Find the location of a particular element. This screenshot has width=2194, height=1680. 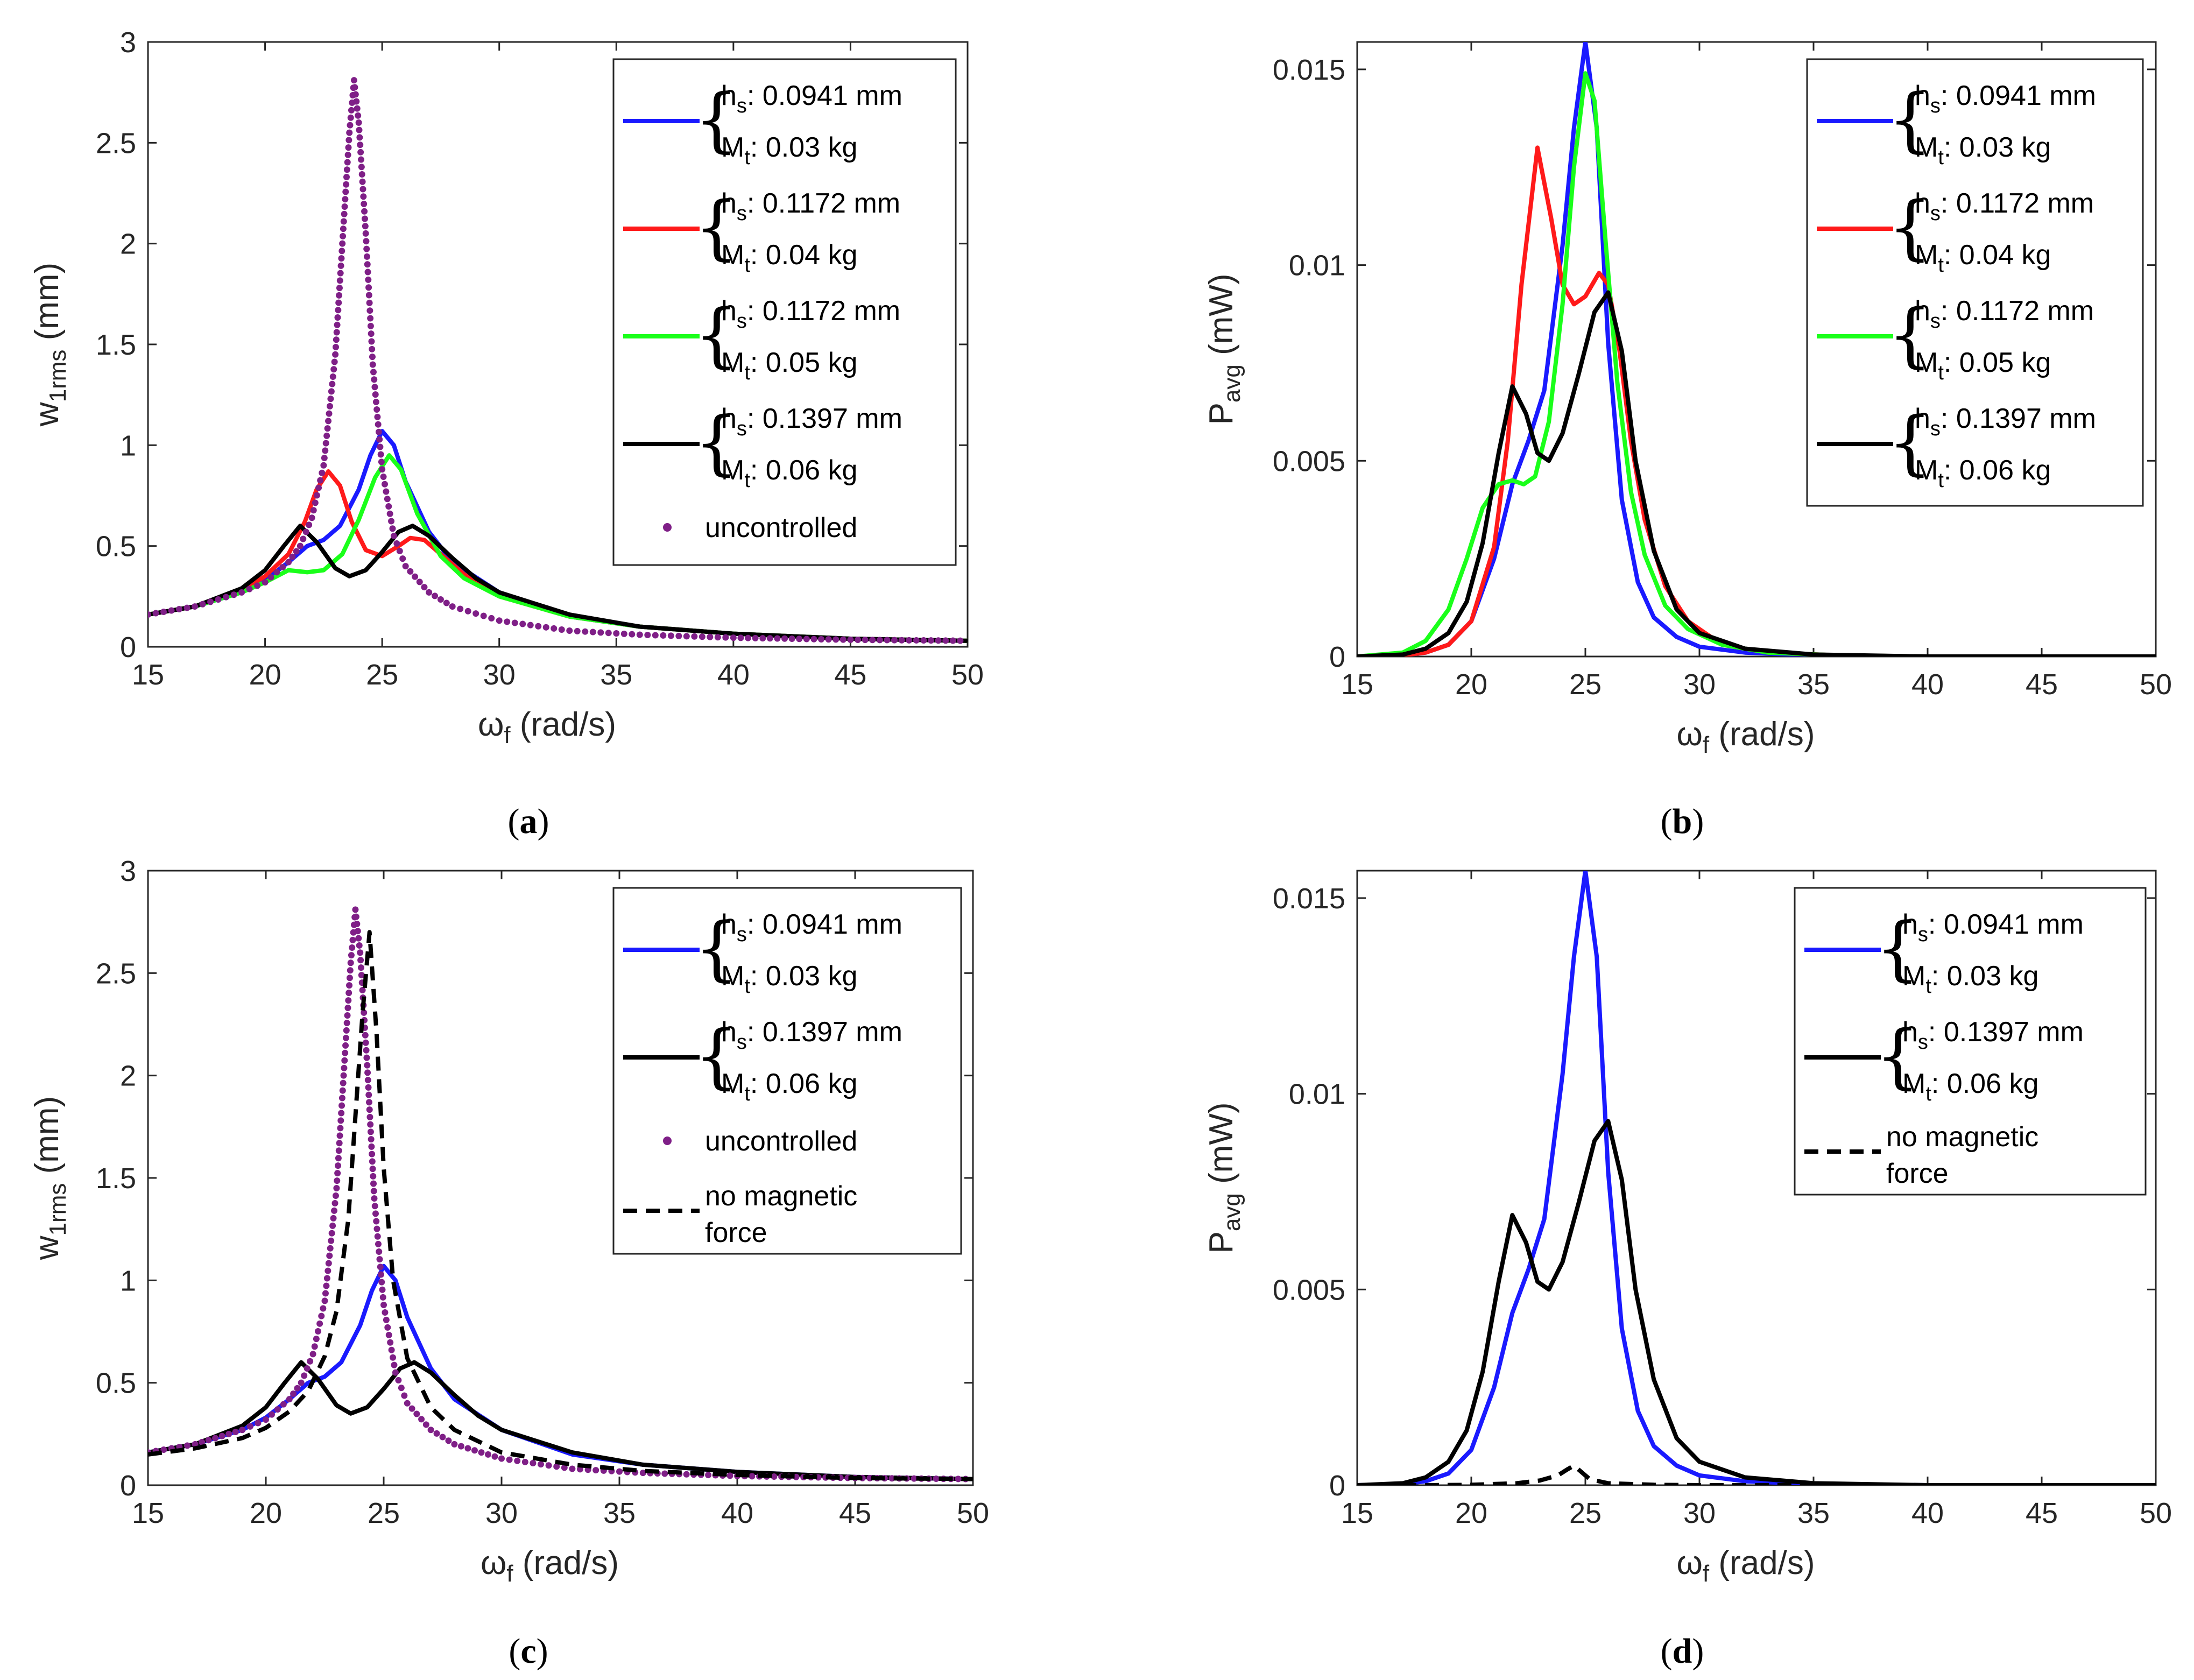

panel-d-xtick-label: 15 is located at coordinates (1357, 1513).